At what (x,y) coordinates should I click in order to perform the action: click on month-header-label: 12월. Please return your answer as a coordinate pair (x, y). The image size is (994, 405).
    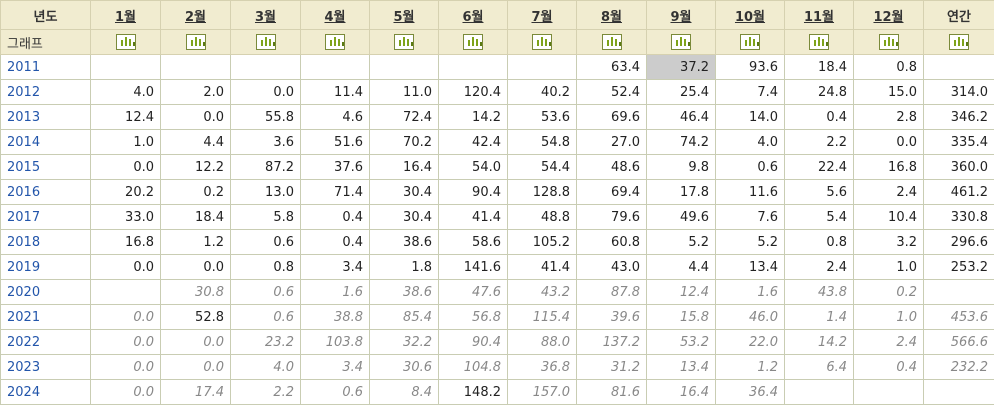
    Looking at the image, I should click on (888, 17).